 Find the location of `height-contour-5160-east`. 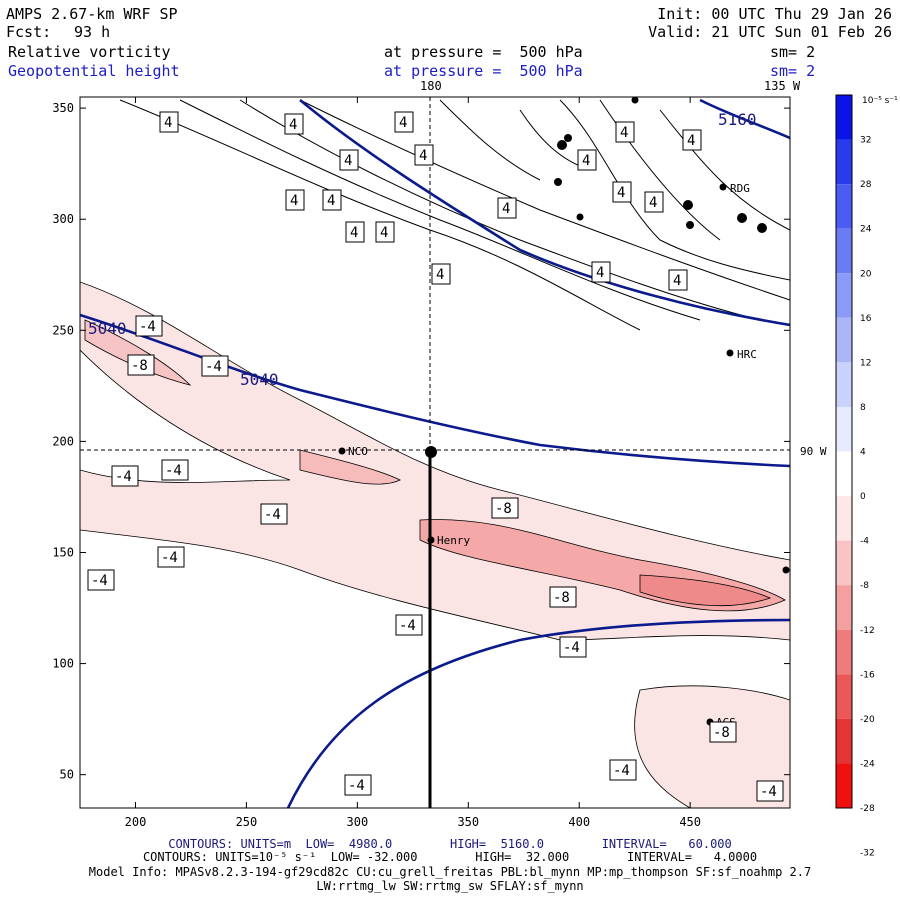

height-contour-5160-east is located at coordinates (744, 119).